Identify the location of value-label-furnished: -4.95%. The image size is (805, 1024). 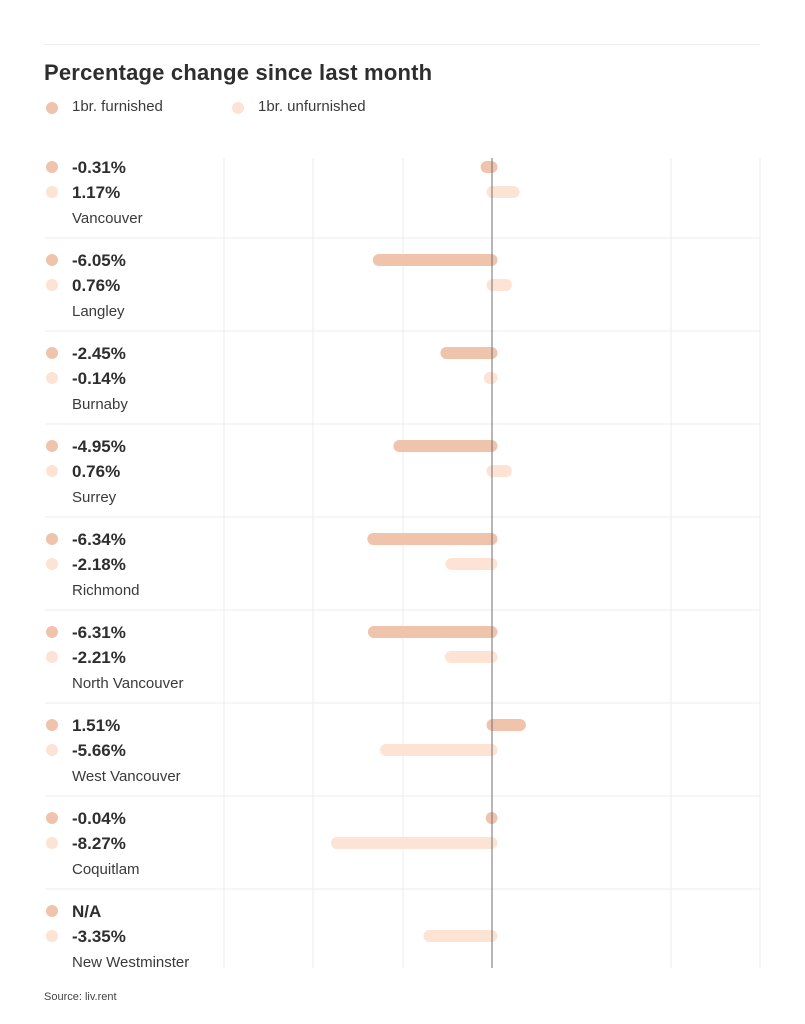
(99, 446).